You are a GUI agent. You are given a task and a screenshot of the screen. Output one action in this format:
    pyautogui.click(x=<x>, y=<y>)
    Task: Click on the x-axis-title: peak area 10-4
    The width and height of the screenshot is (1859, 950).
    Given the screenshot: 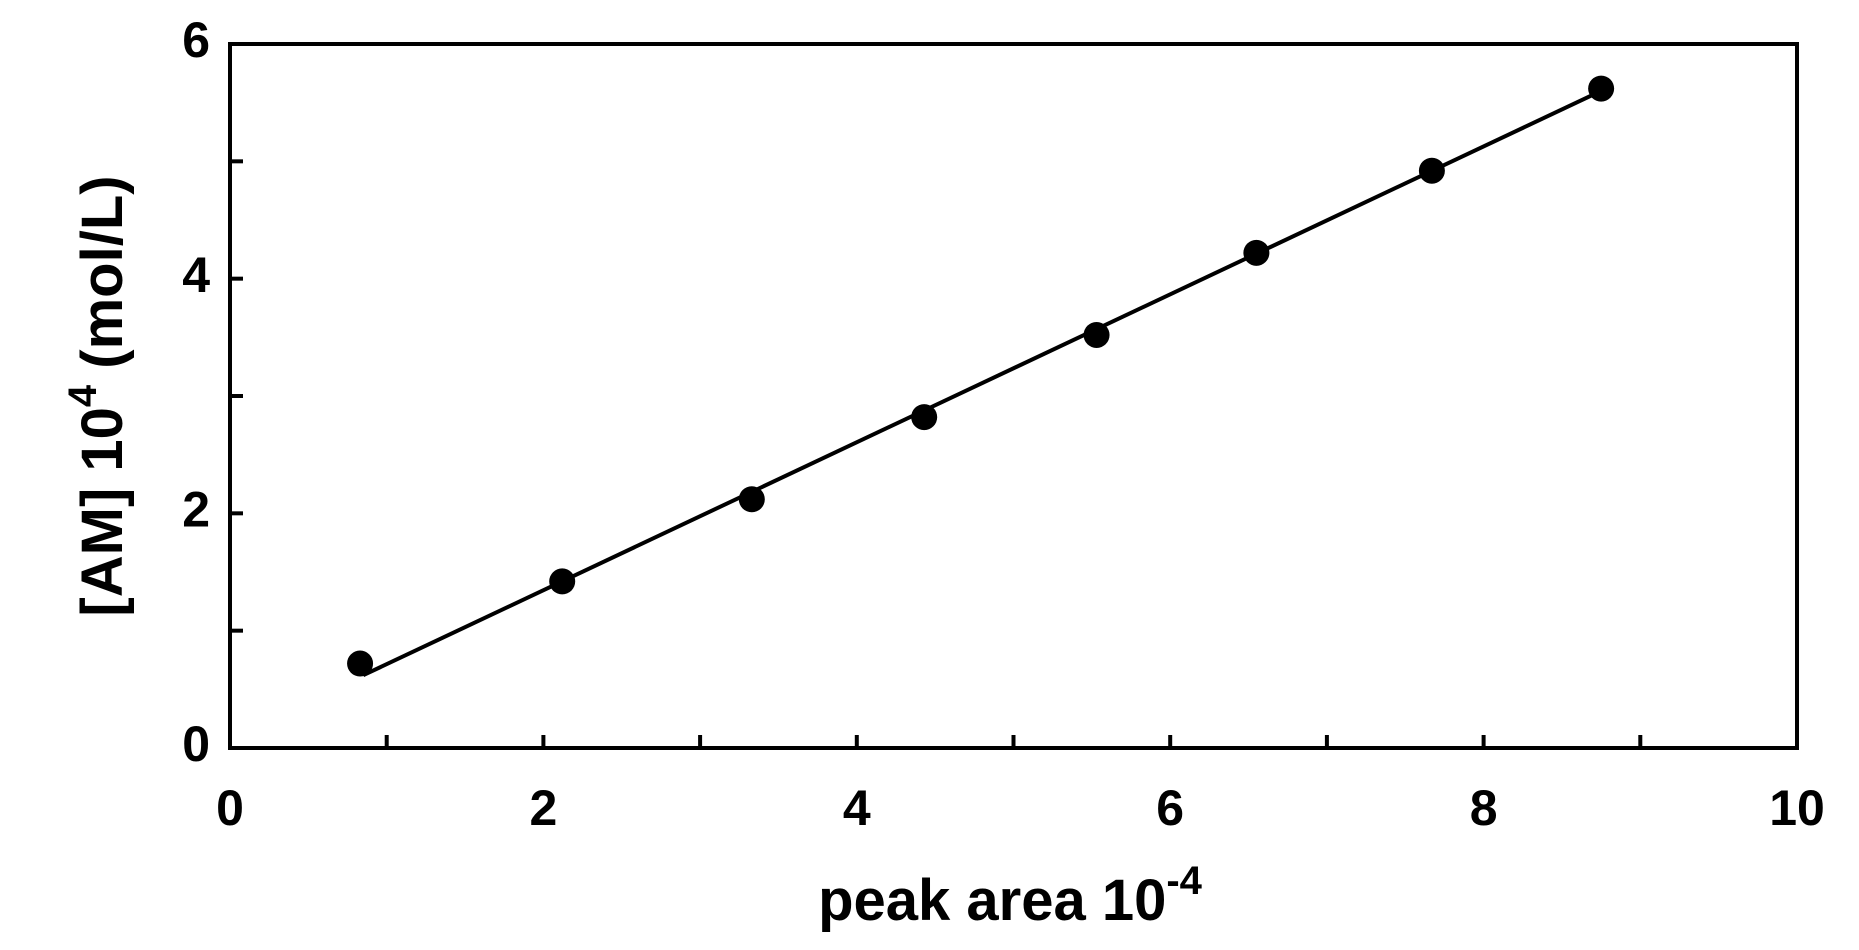 What is the action you would take?
    pyautogui.click(x=1010, y=896)
    